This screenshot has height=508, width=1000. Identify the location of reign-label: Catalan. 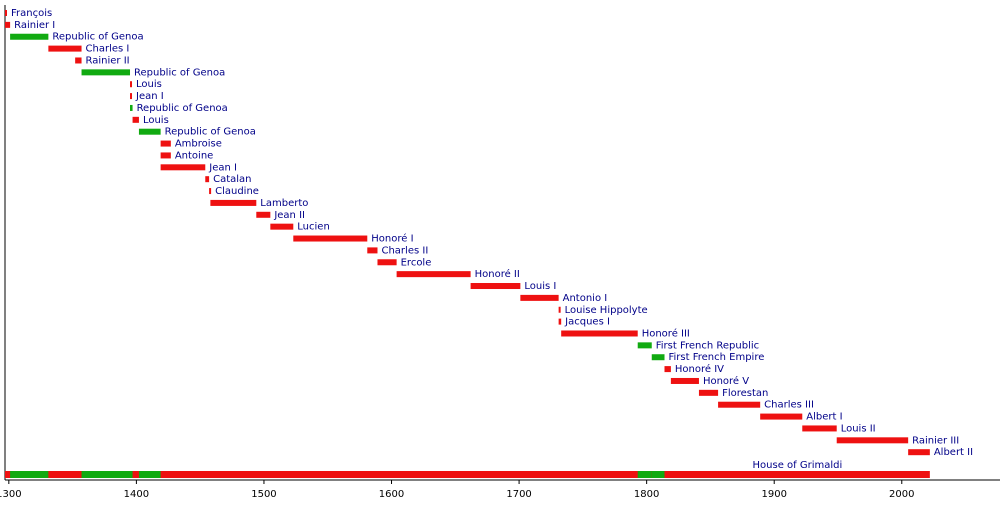
(232, 179).